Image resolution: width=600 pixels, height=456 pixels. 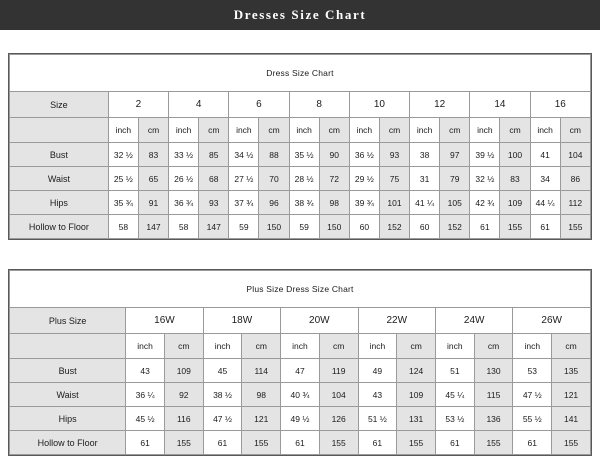 What do you see at coordinates (319, 320) in the screenshot?
I see `size-header-20W: 20W` at bounding box center [319, 320].